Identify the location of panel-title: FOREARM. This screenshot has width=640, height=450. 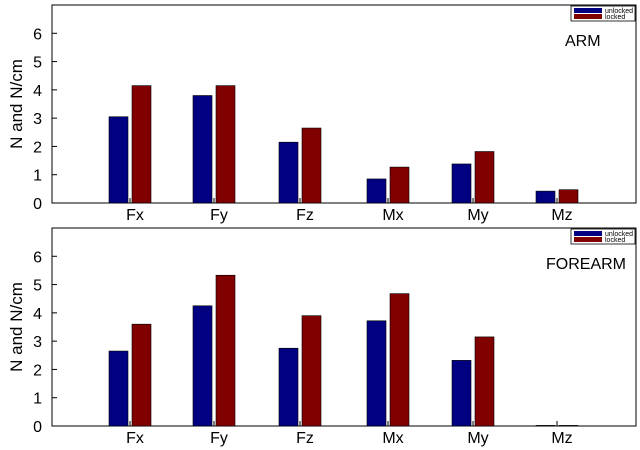
(586, 264).